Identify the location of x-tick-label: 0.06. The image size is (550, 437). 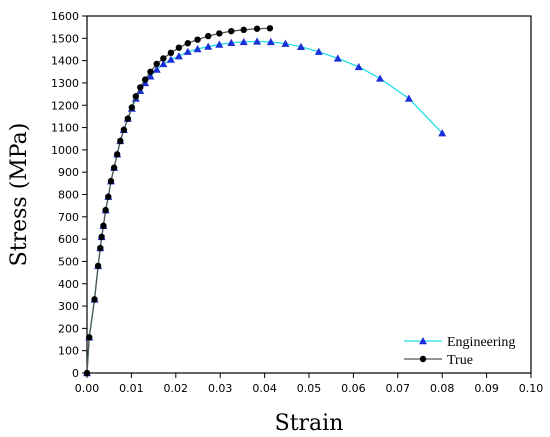
(353, 388).